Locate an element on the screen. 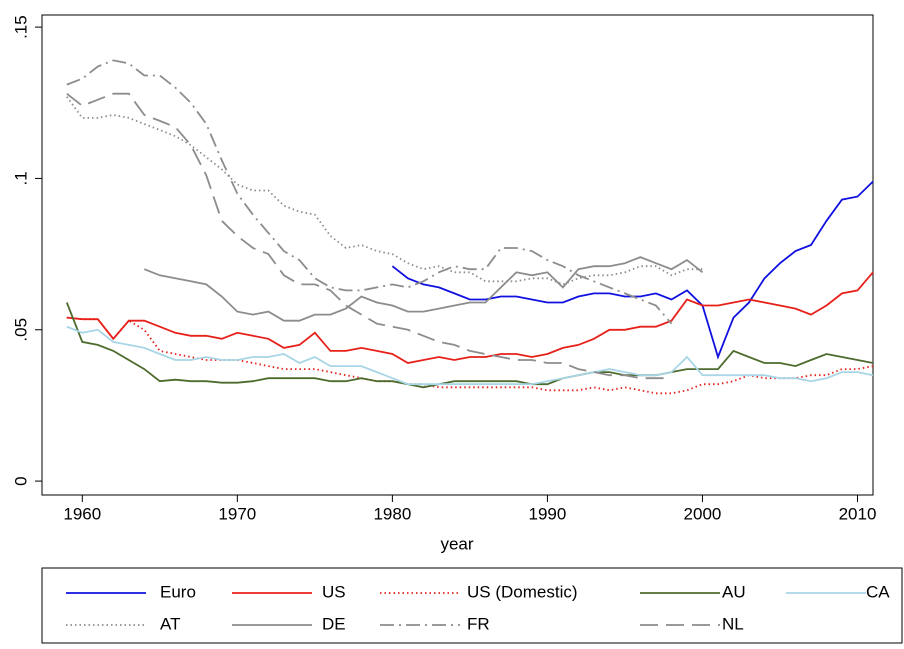 This screenshot has height=649, width=904. x-tick-label: 1980 is located at coordinates (392, 513).